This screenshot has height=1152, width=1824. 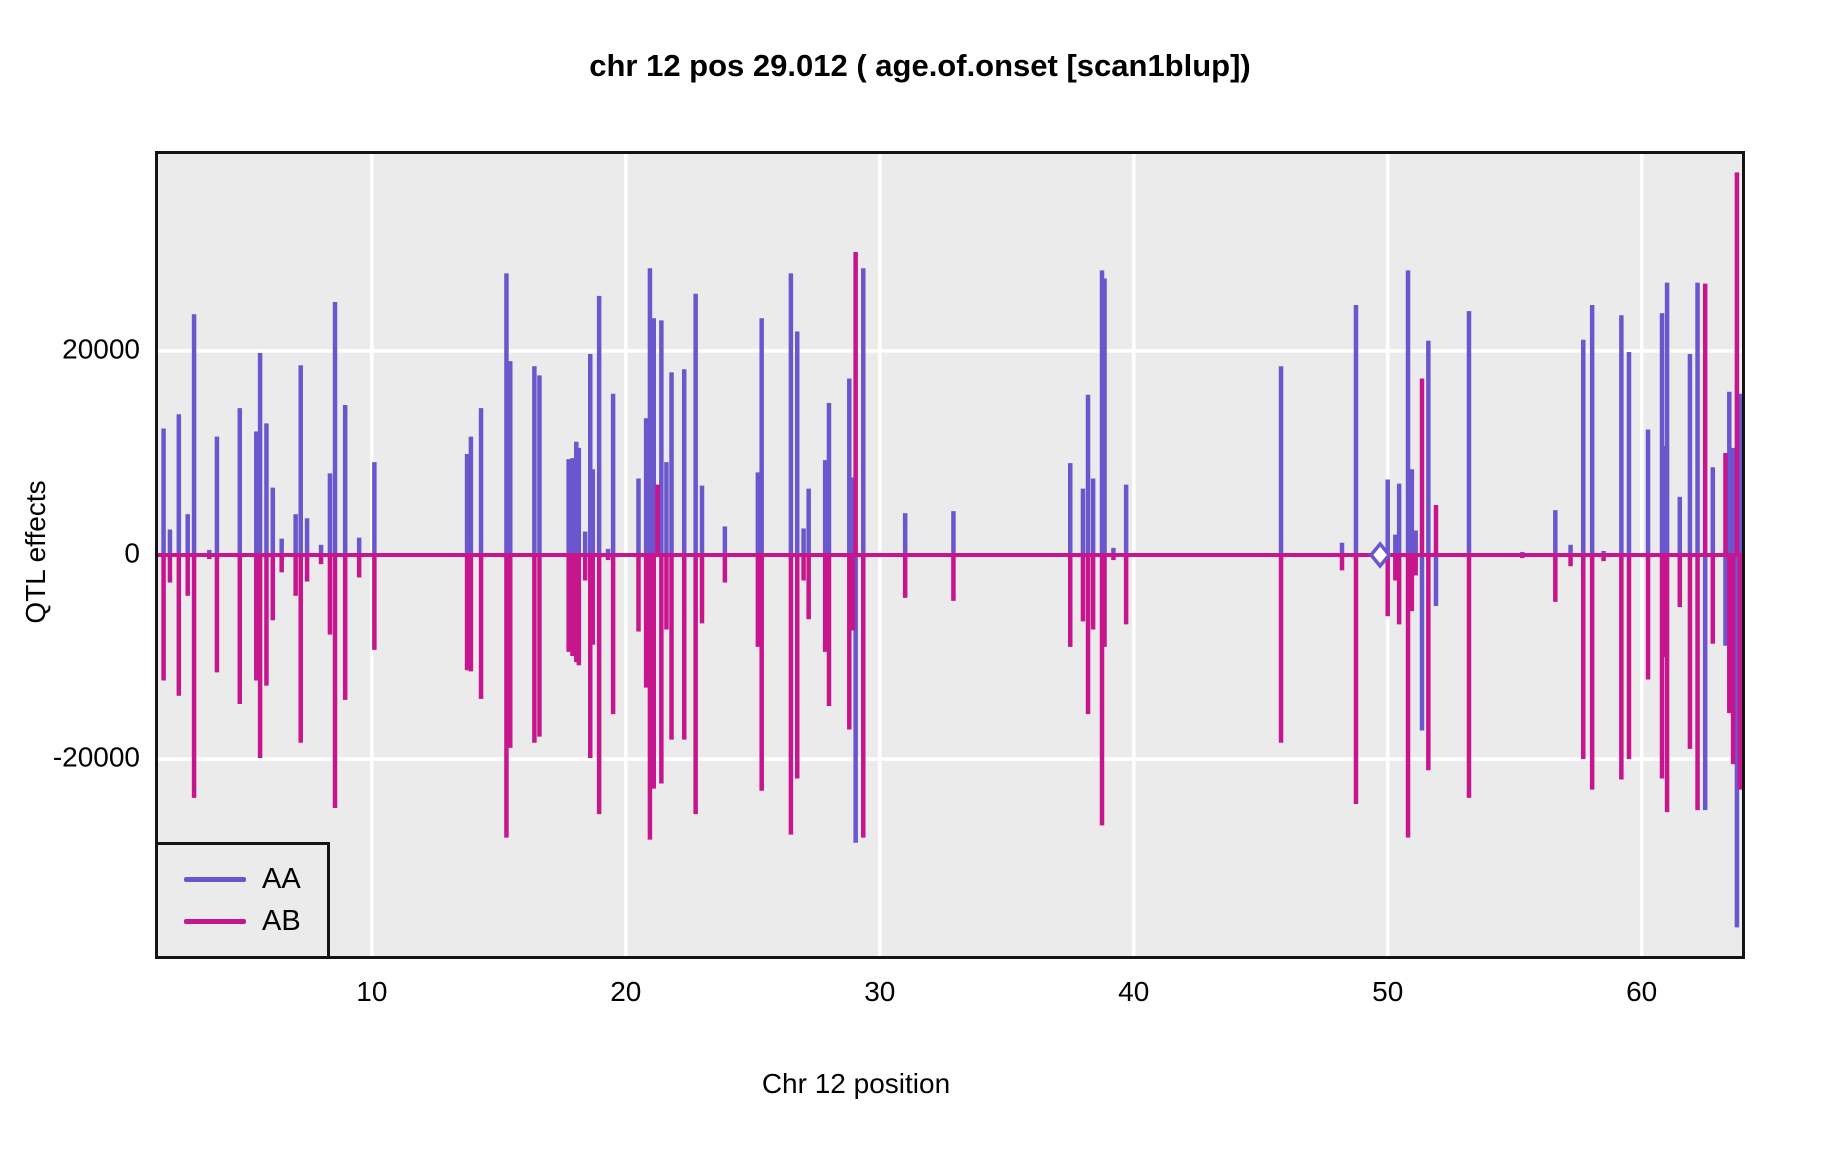 I want to click on legend-line-ab-icon, so click(x=215, y=921).